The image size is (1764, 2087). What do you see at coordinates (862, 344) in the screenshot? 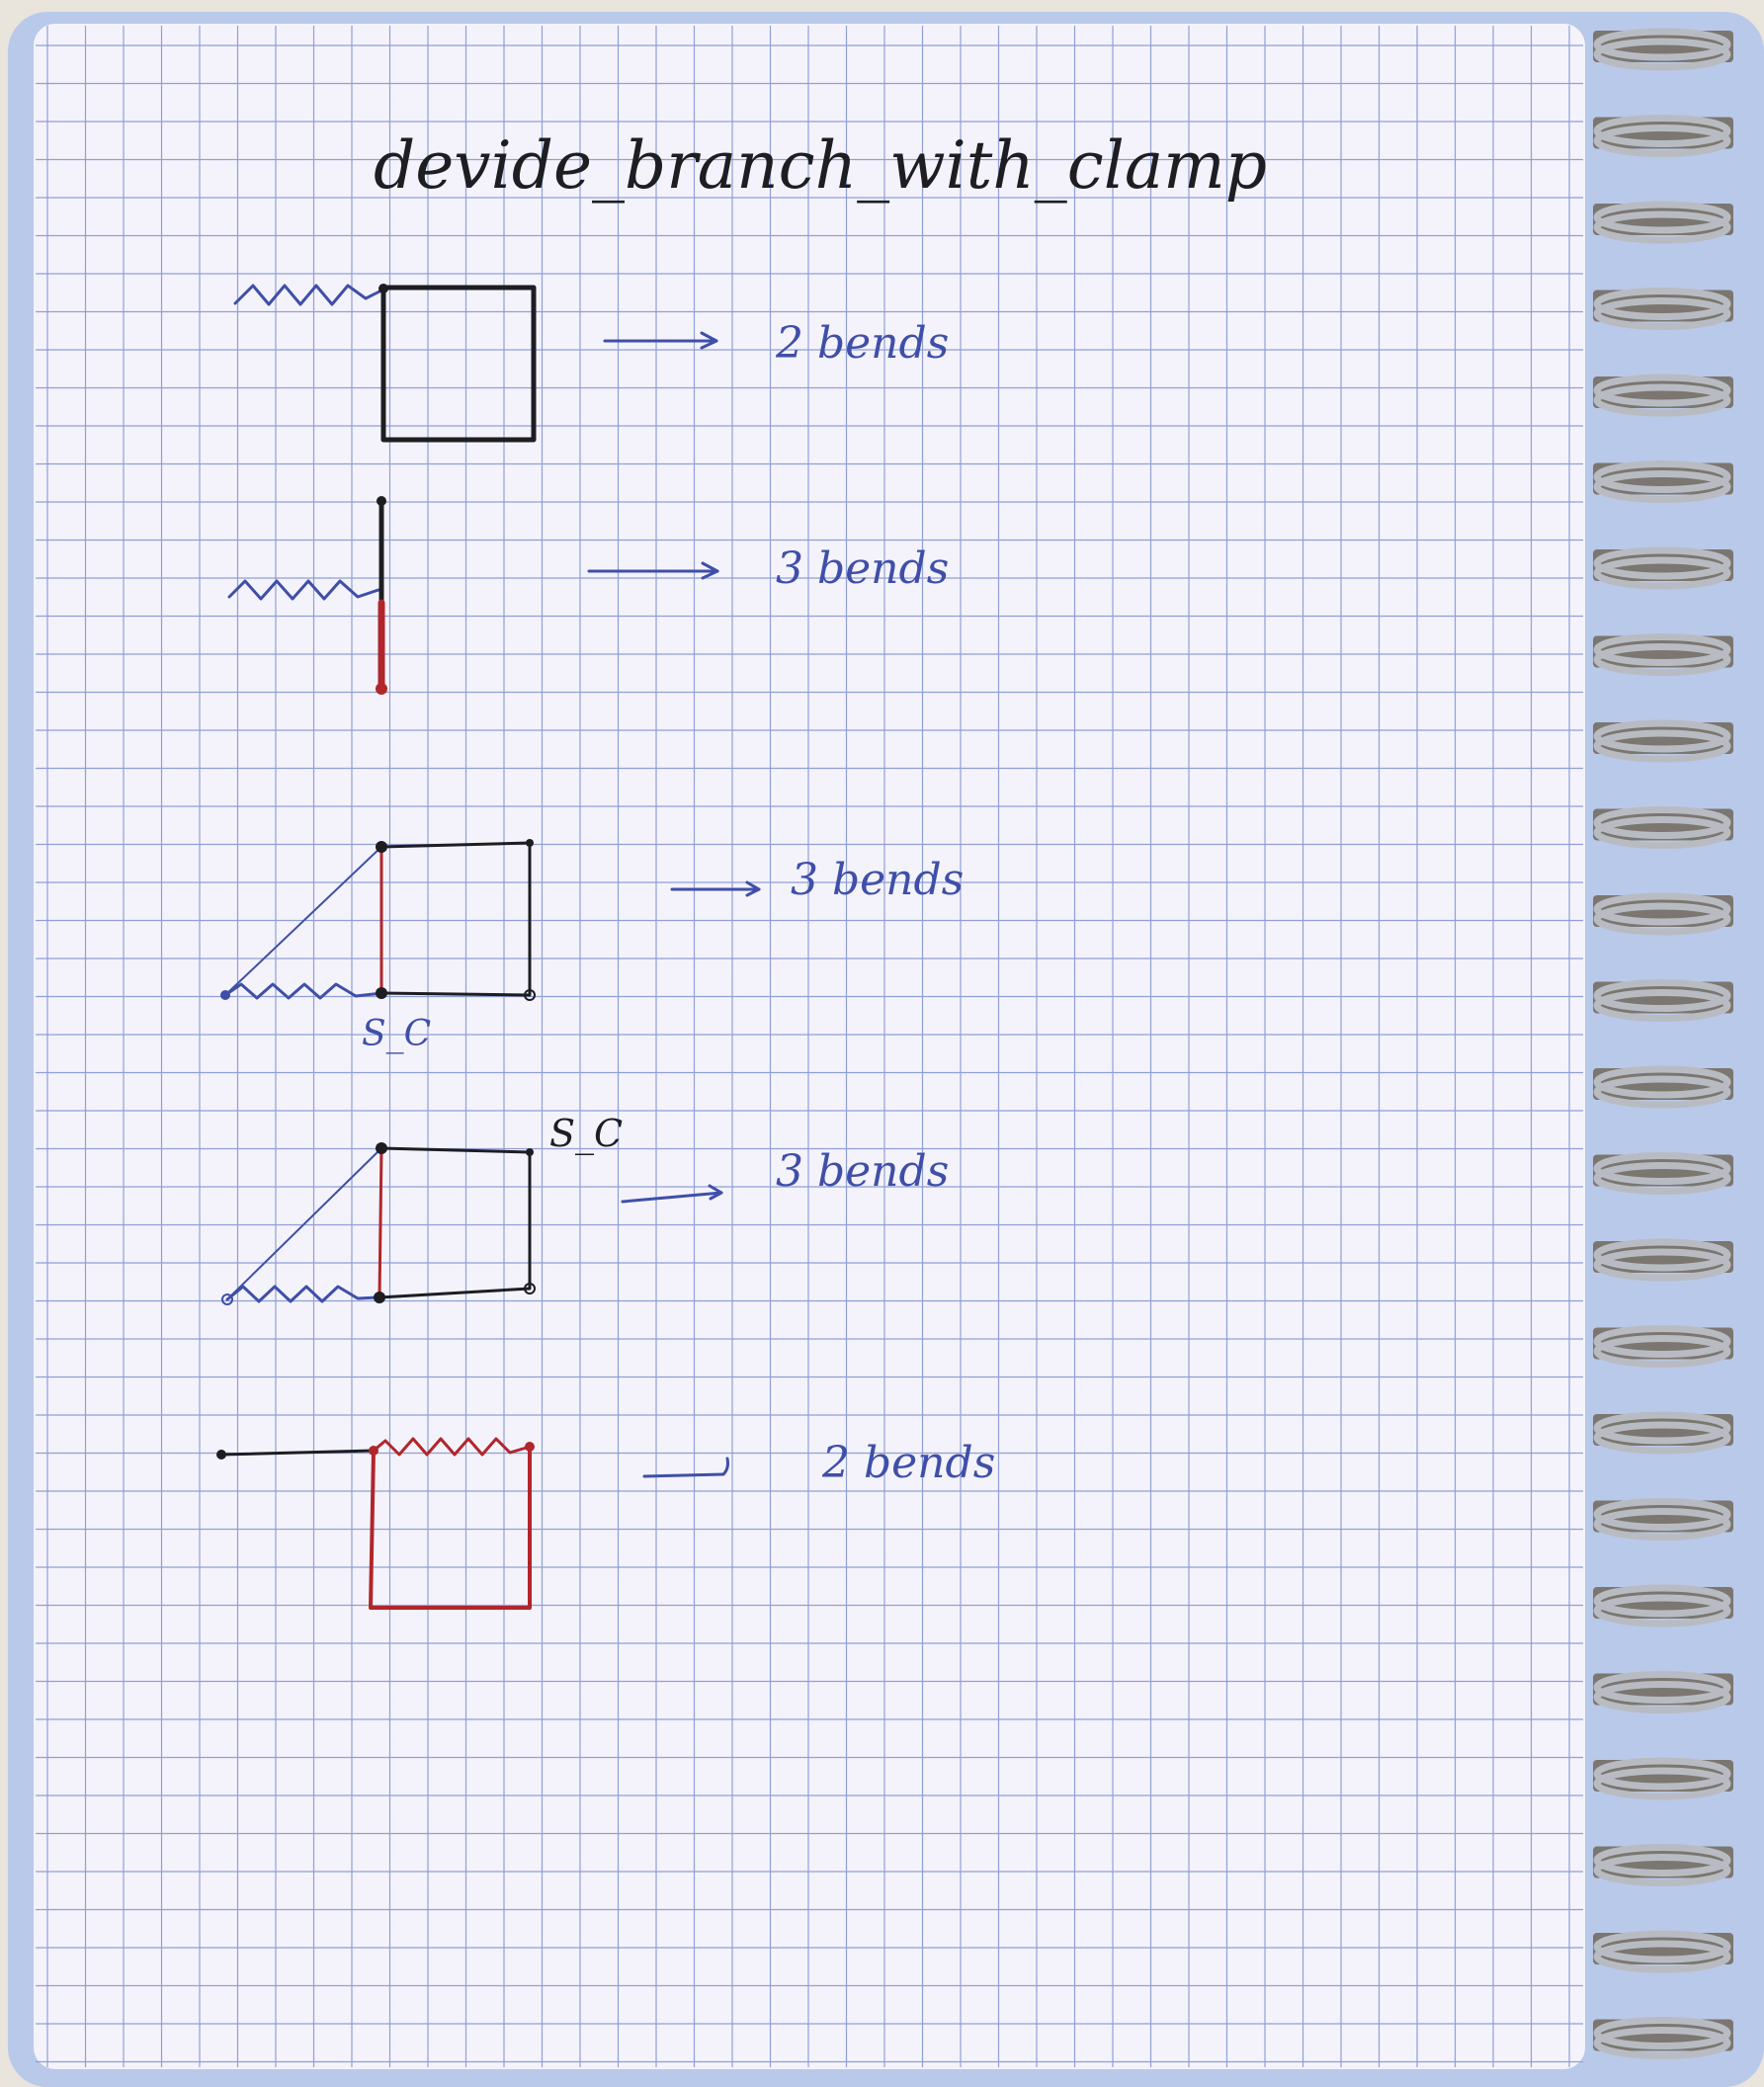
I see `sketch-1-label: 2 bends` at bounding box center [862, 344].